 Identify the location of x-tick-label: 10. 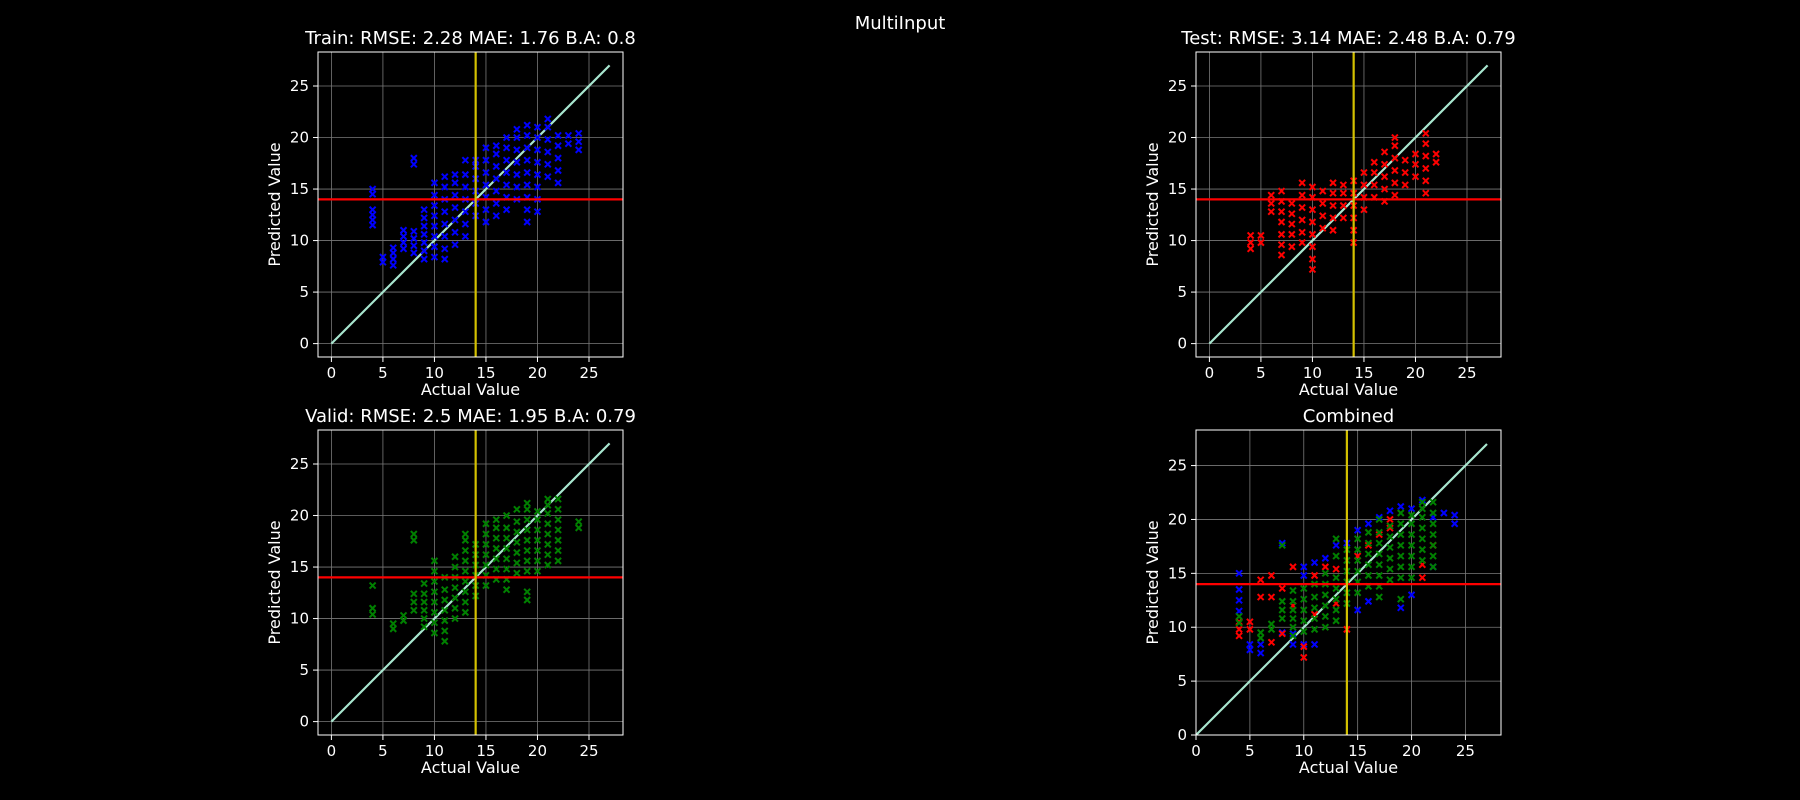
(1303, 751).